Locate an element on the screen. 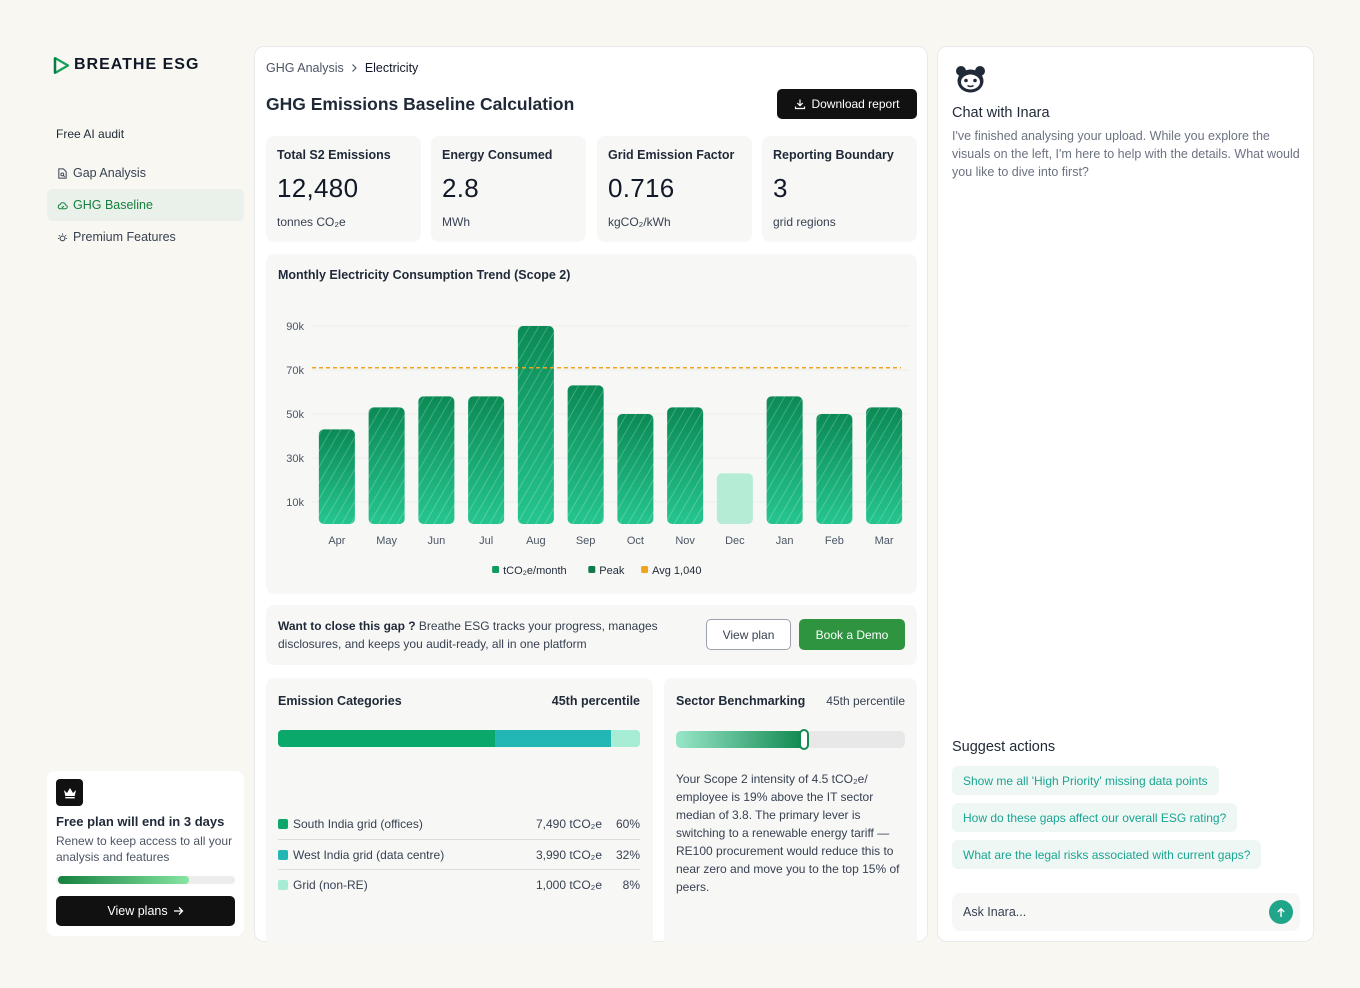 This screenshot has height=988, width=1360. bar-dec is located at coordinates (734, 498).